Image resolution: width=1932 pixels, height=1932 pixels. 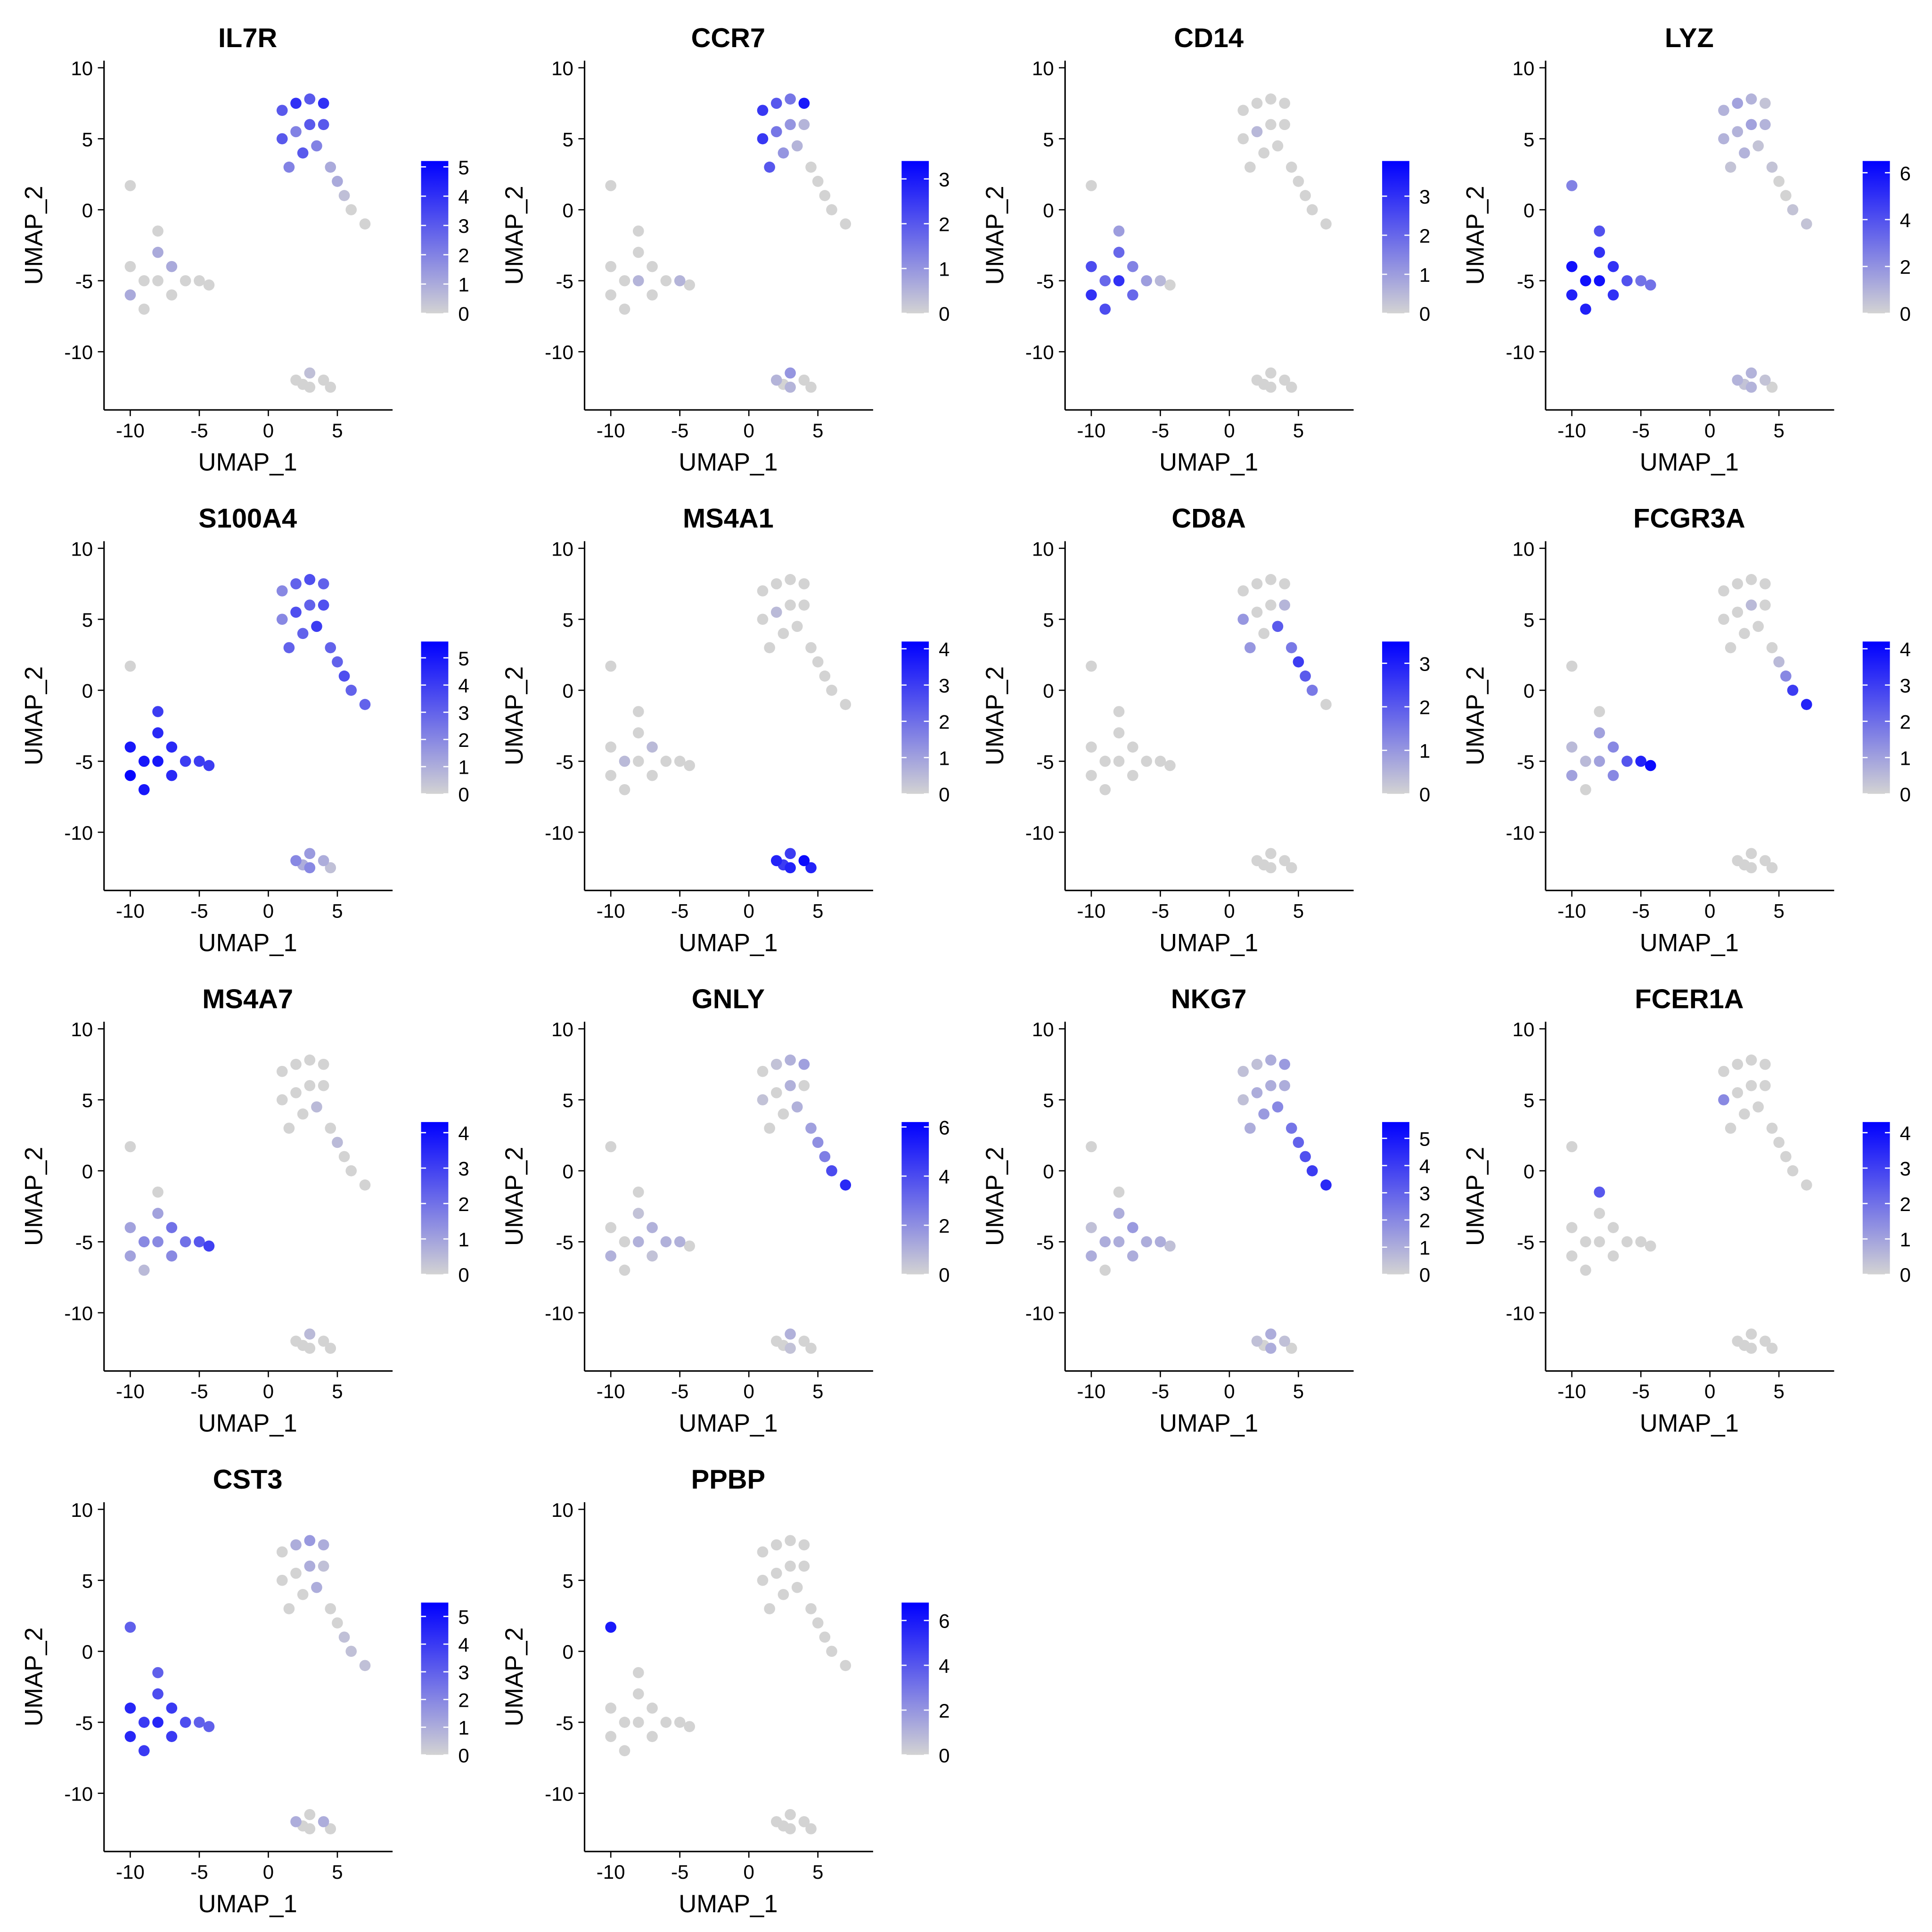 I want to click on chart-title: MS4A7, so click(x=247, y=999).